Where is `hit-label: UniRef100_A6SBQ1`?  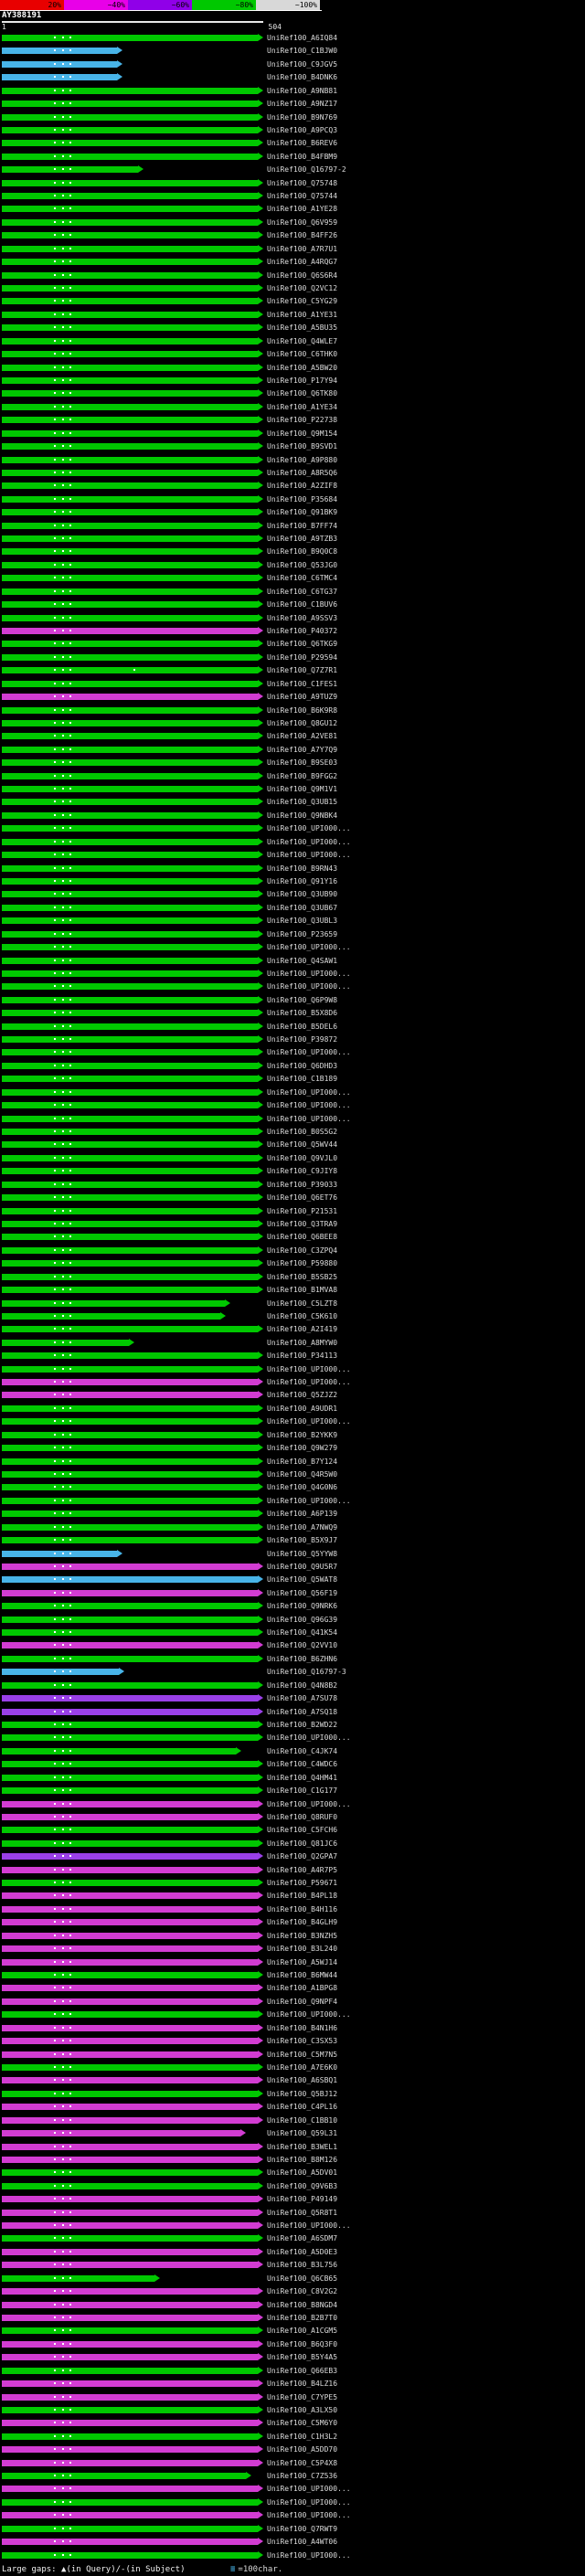 hit-label: UniRef100_A6SBQ1 is located at coordinates (302, 2080).